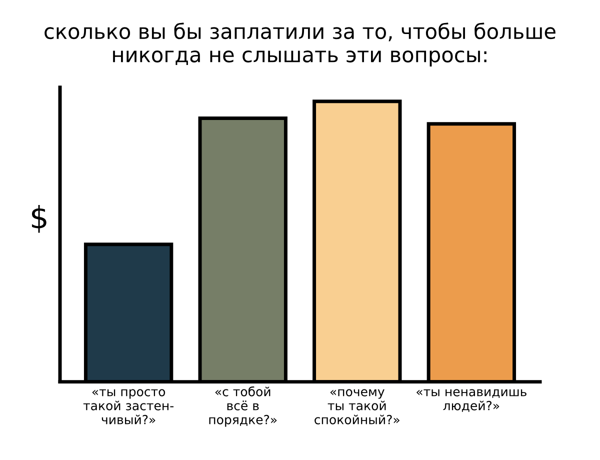 Image resolution: width=600 pixels, height=460 pixels. What do you see at coordinates (39, 219) in the screenshot?
I see `y-axis-title: $` at bounding box center [39, 219].